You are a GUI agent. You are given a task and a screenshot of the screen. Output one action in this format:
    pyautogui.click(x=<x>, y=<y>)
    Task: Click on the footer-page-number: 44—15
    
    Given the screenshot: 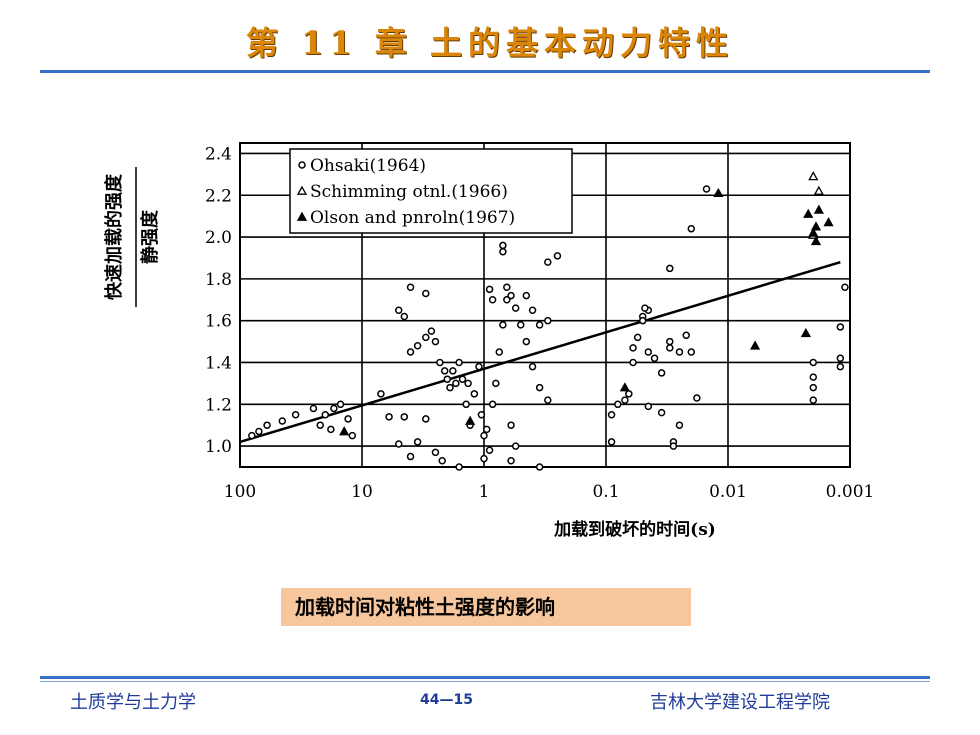 What is the action you would take?
    pyautogui.click(x=446, y=700)
    